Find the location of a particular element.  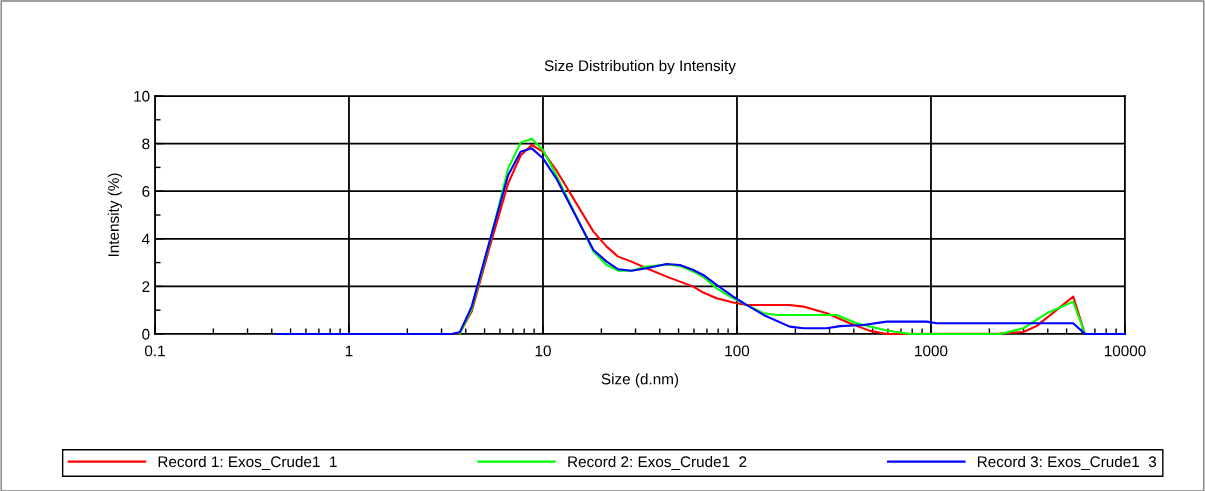

y-tick-label: 6 is located at coordinates (146, 191).